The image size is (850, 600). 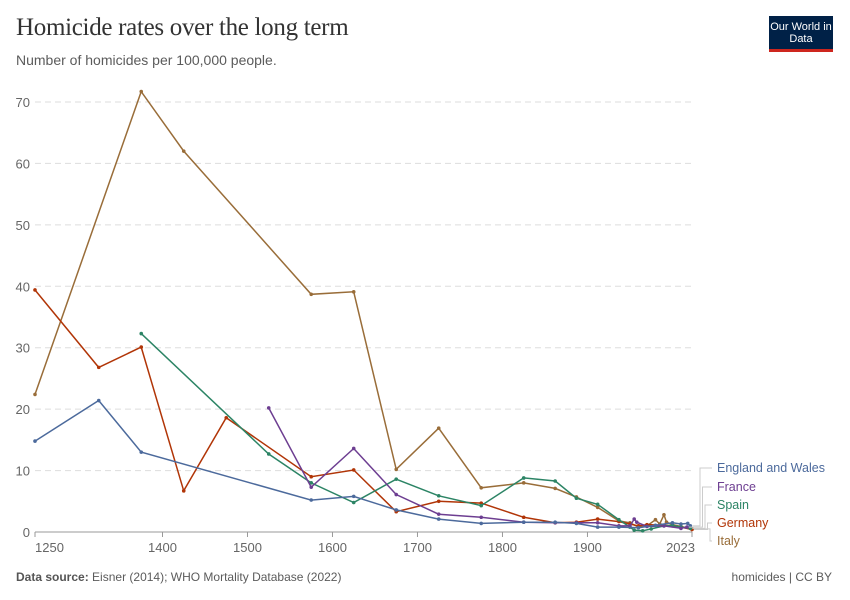 What do you see at coordinates (247, 547) in the screenshot?
I see `x-tick-label: 1500` at bounding box center [247, 547].